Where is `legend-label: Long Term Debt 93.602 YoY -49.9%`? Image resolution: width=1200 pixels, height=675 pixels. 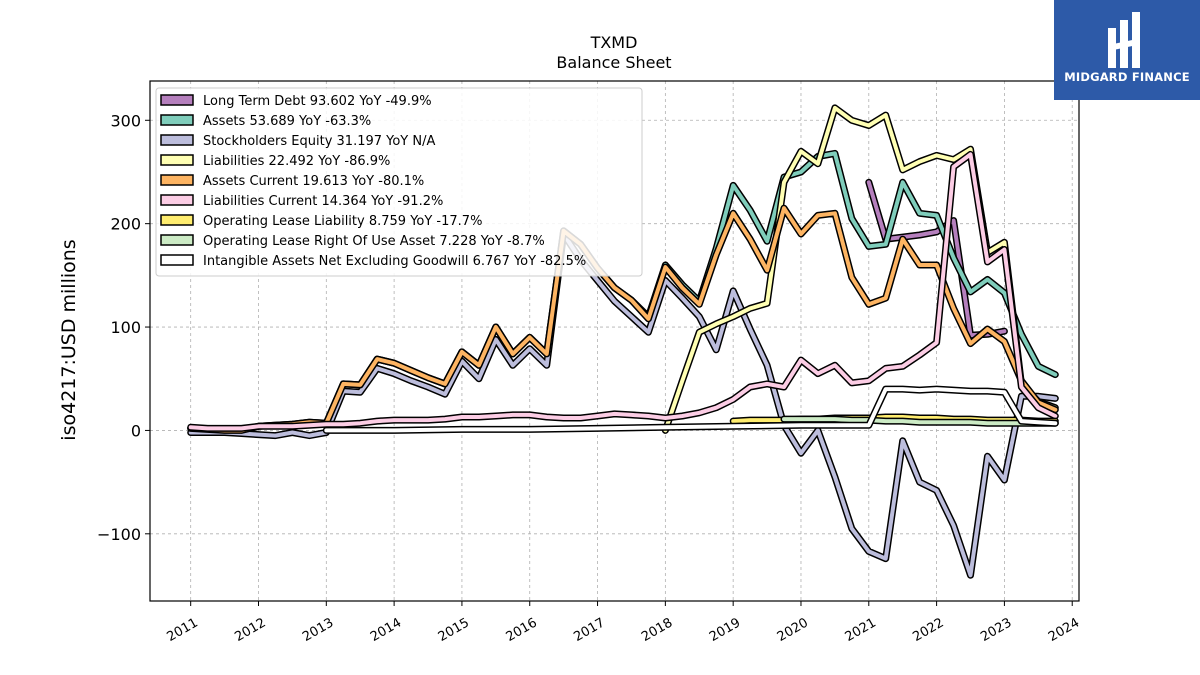
legend-label: Long Term Debt 93.602 YoY -49.9% is located at coordinates (317, 101).